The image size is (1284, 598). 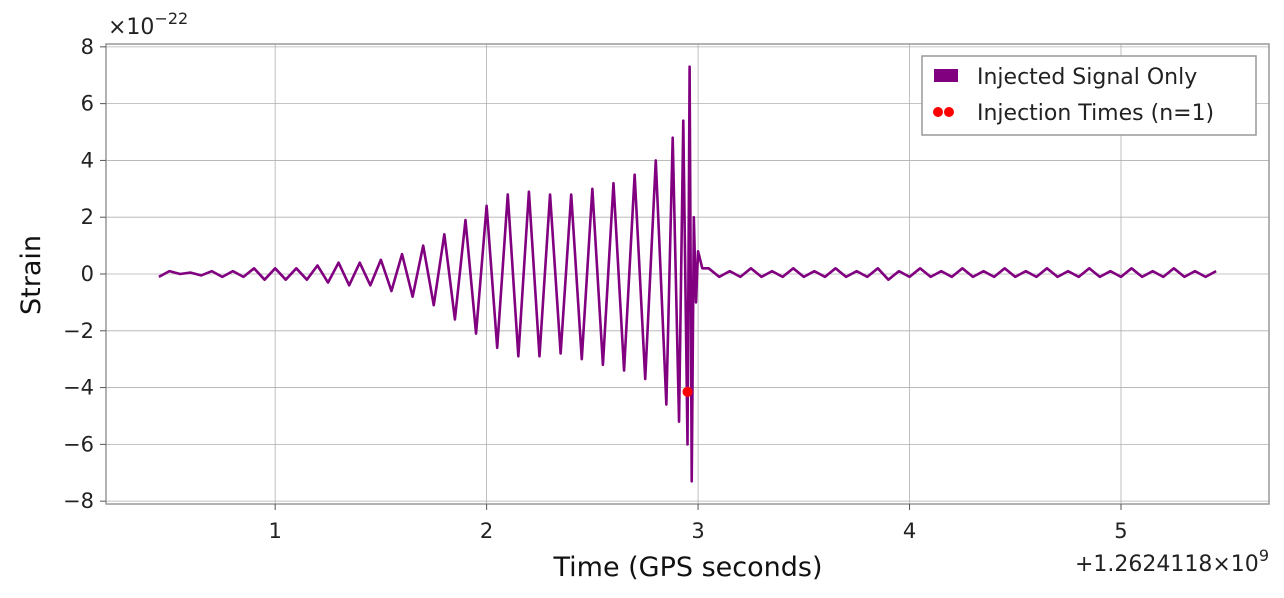 I want to click on y-scale-factor: ×10⁻²², so click(x=148, y=24).